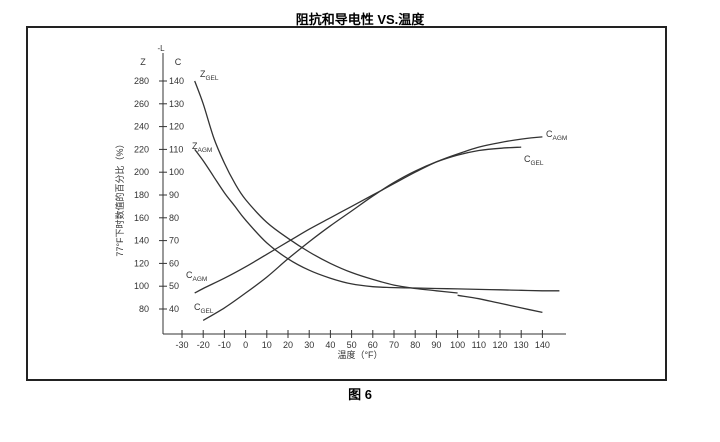 The height and width of the screenshot is (442, 720). What do you see at coordinates (360, 19) in the screenshot?
I see `chart-title: 阻抗和导电性 VS.温度` at bounding box center [360, 19].